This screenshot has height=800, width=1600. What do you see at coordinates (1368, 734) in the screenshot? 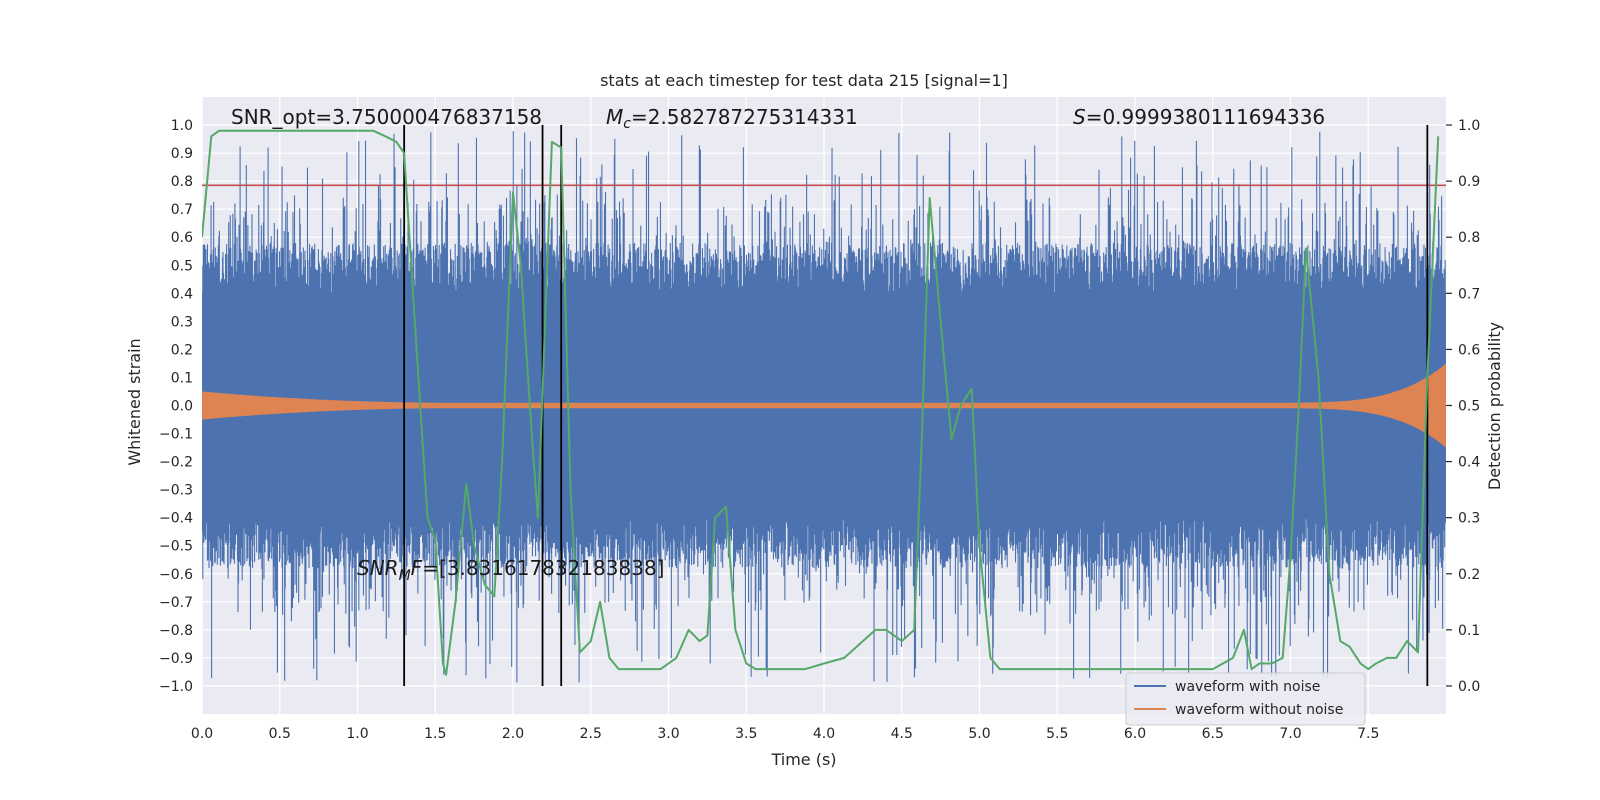
I see `x-tick-label-15: 7.5` at bounding box center [1368, 734].